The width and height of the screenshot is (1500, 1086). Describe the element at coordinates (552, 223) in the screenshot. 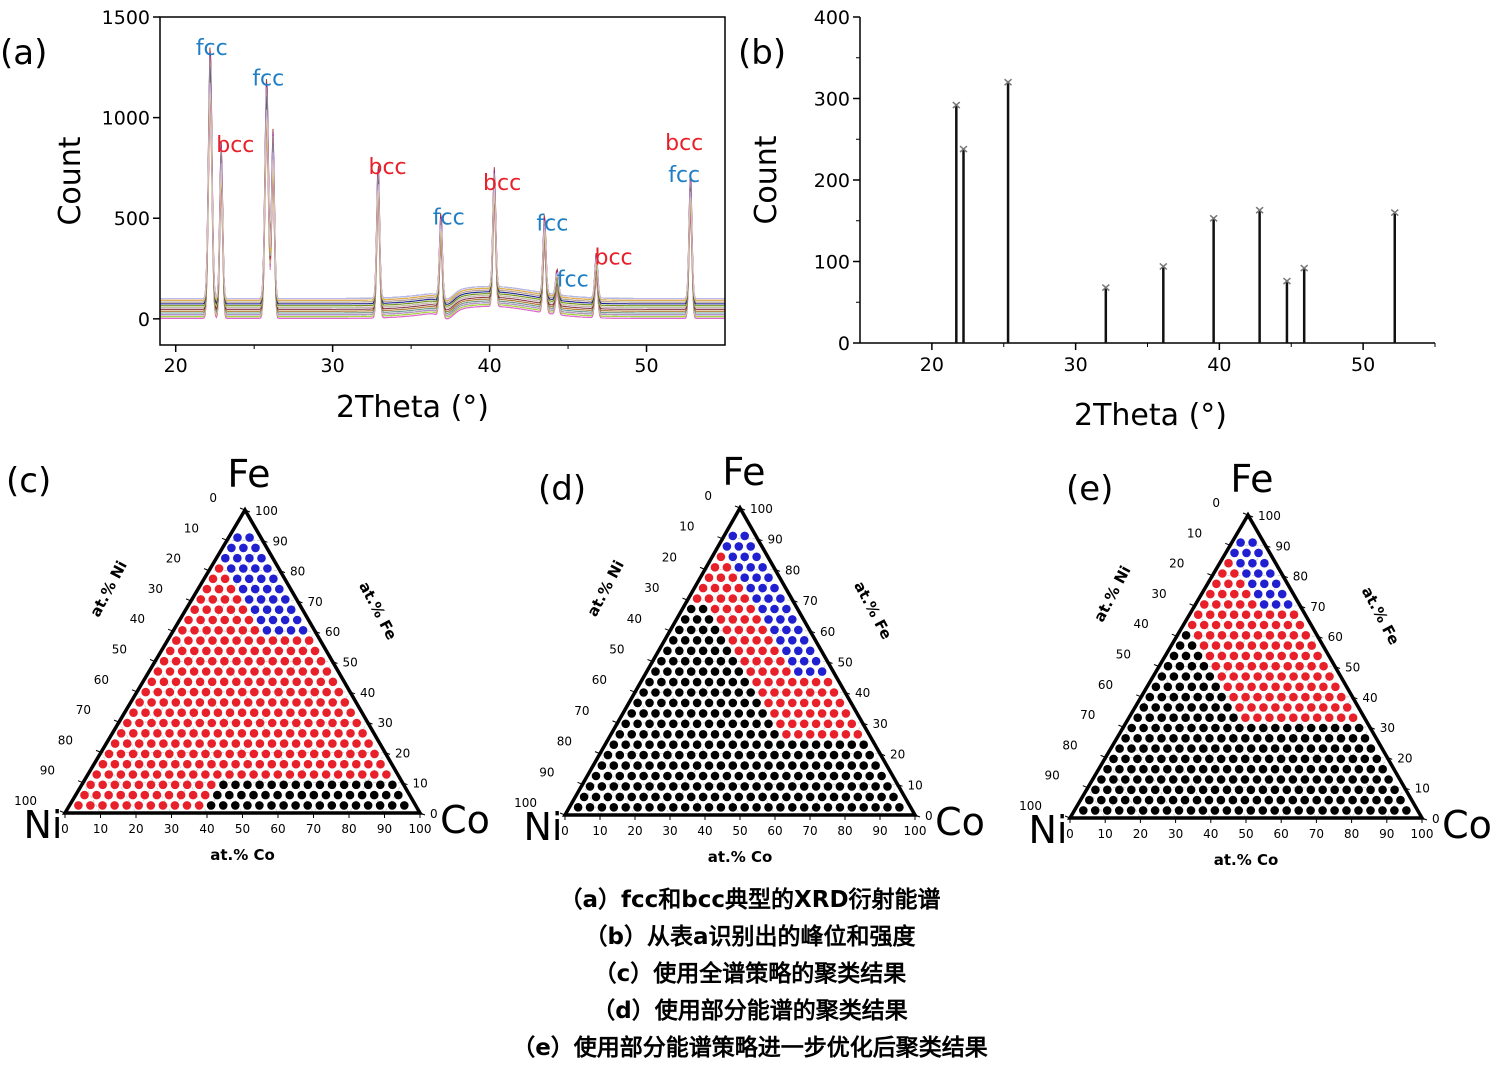

I see `peak-label-fcc: fcc` at that location.